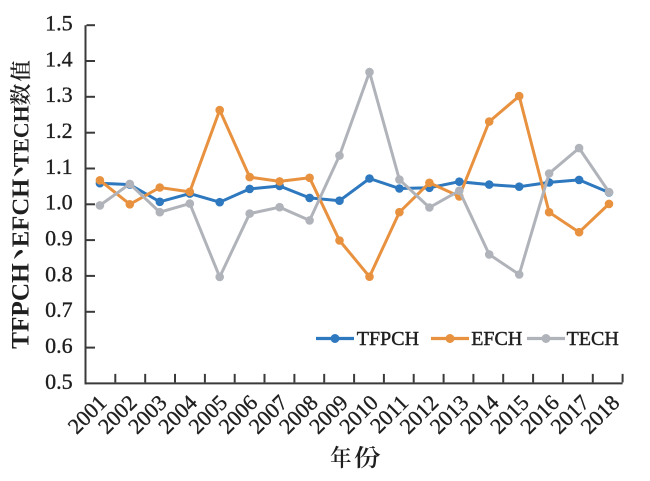 This screenshot has width=650, height=481. I want to click on svg-text: 1.0, so click(59, 202).